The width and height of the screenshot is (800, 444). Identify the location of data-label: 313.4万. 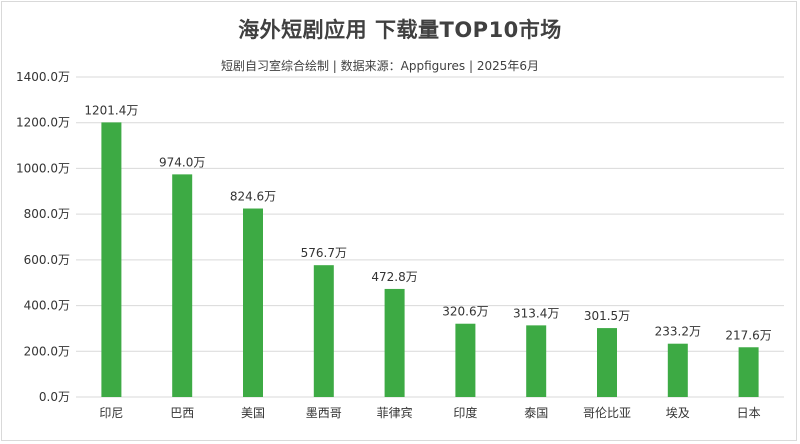
(536, 313).